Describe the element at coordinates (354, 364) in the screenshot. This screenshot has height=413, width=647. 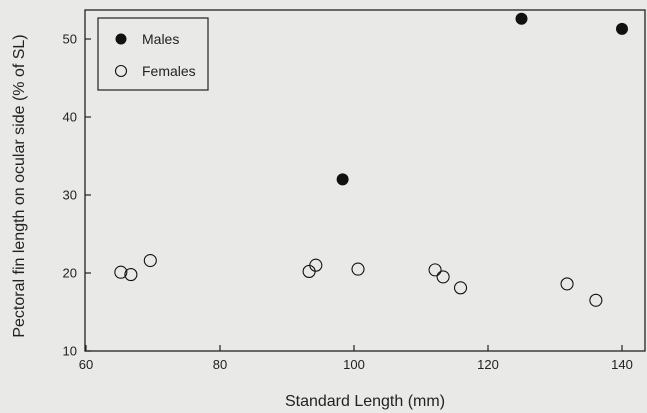
I see `x-tick-label: 100` at that location.